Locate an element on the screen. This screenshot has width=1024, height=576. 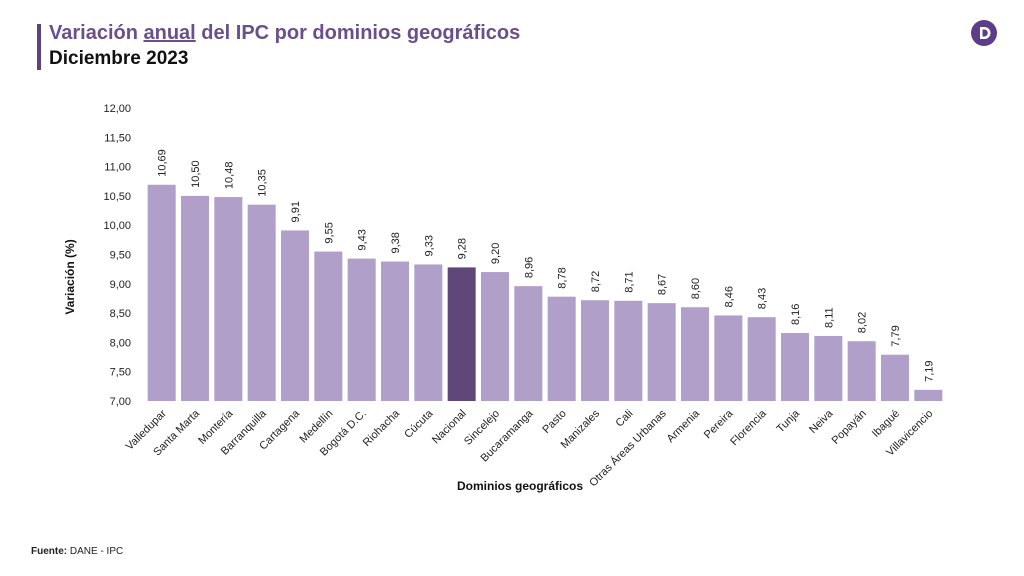
x-tick-label: Tunja is located at coordinates (788, 421).